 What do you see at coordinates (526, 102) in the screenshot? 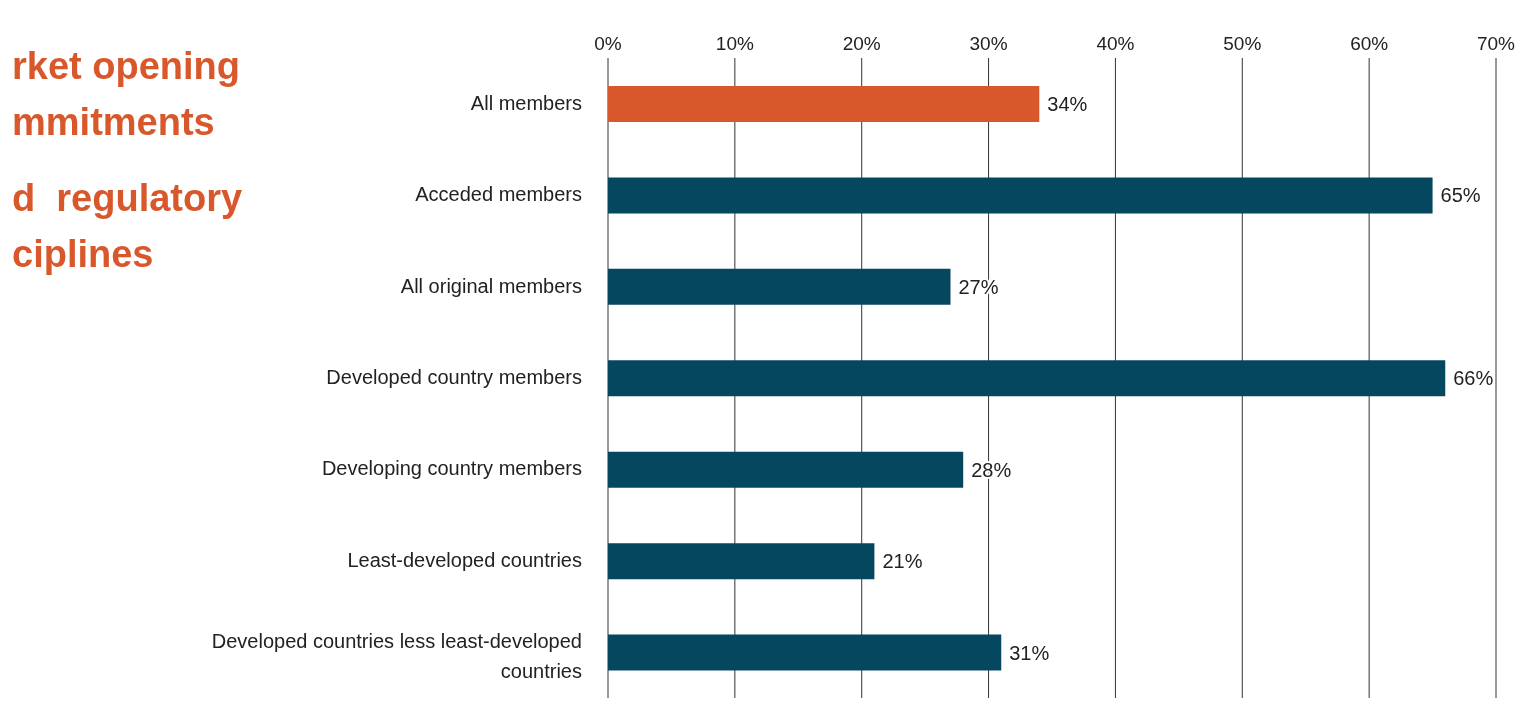
I see `y-tick-label: All members` at bounding box center [526, 102].